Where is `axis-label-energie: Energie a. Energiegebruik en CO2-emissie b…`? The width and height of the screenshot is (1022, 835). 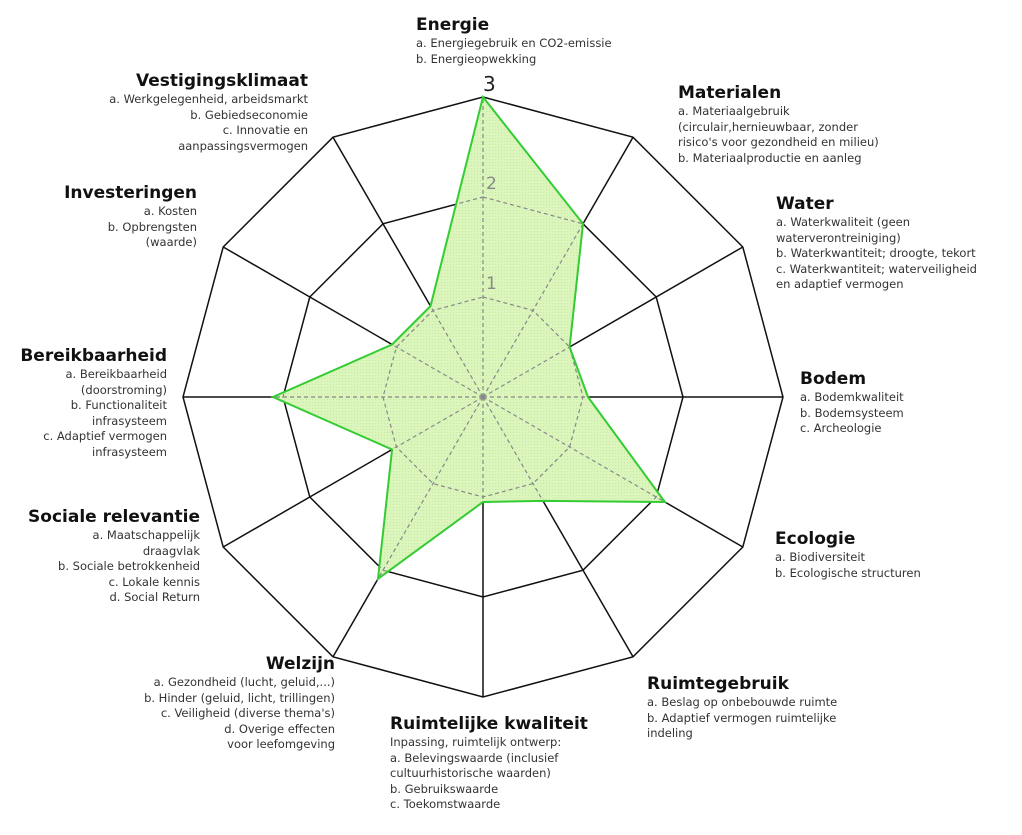
axis-label-energie: Energie a. Energiegebruik en CO2-emissie b… is located at coordinates (514, 40).